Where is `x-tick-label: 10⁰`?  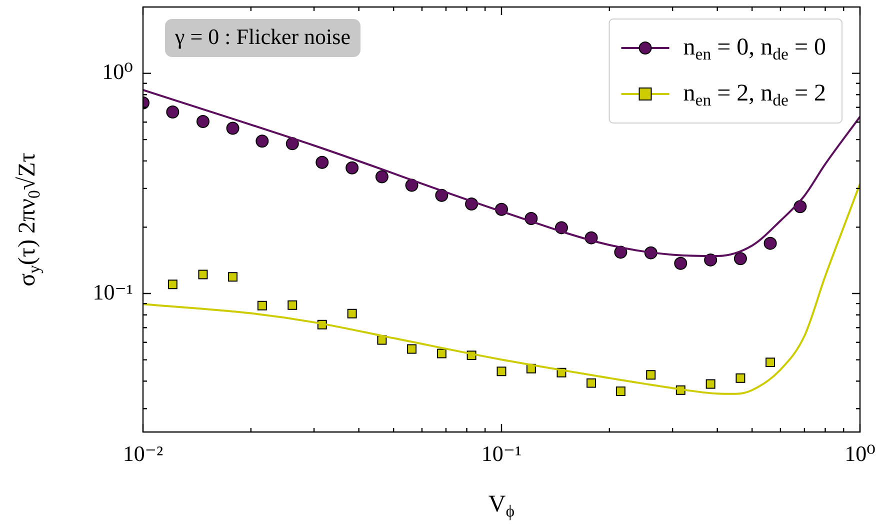
x-tick-label: 10⁰ is located at coordinates (860, 453).